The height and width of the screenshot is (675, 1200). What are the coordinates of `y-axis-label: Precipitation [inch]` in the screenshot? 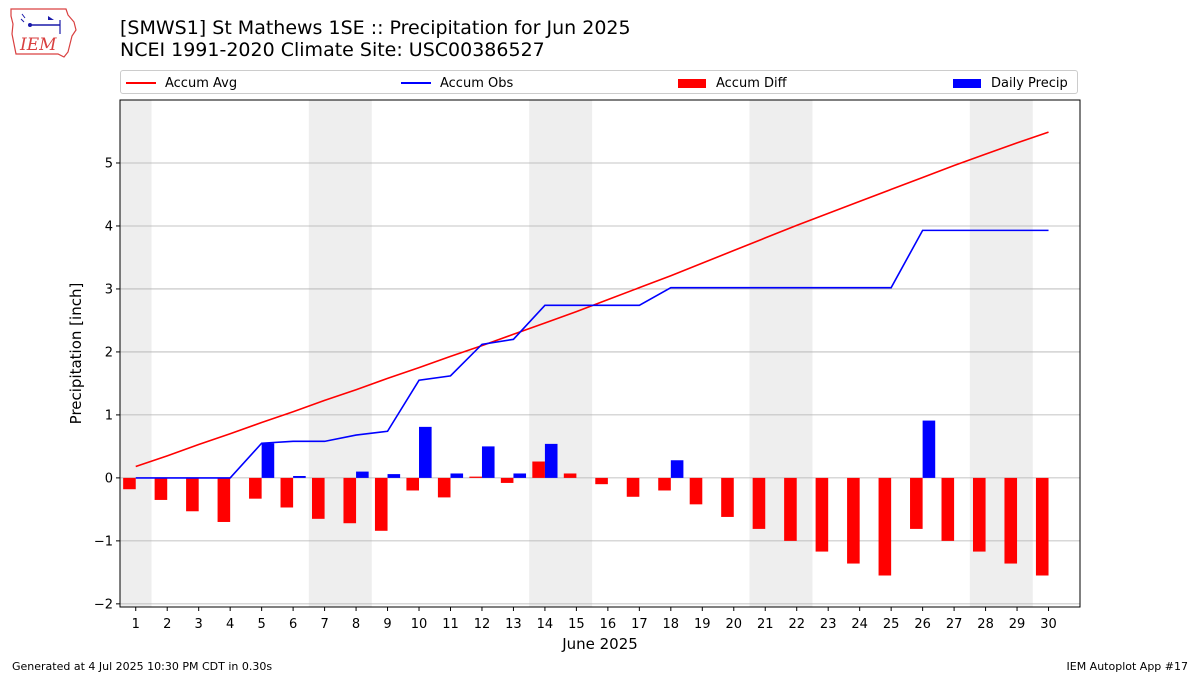 It's located at (76, 354).